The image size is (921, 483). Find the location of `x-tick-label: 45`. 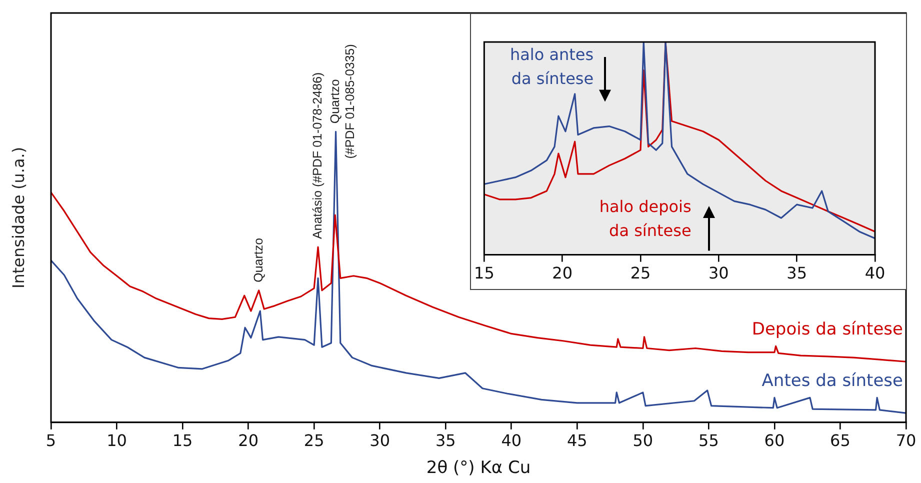

x-tick-label: 45 is located at coordinates (577, 440).